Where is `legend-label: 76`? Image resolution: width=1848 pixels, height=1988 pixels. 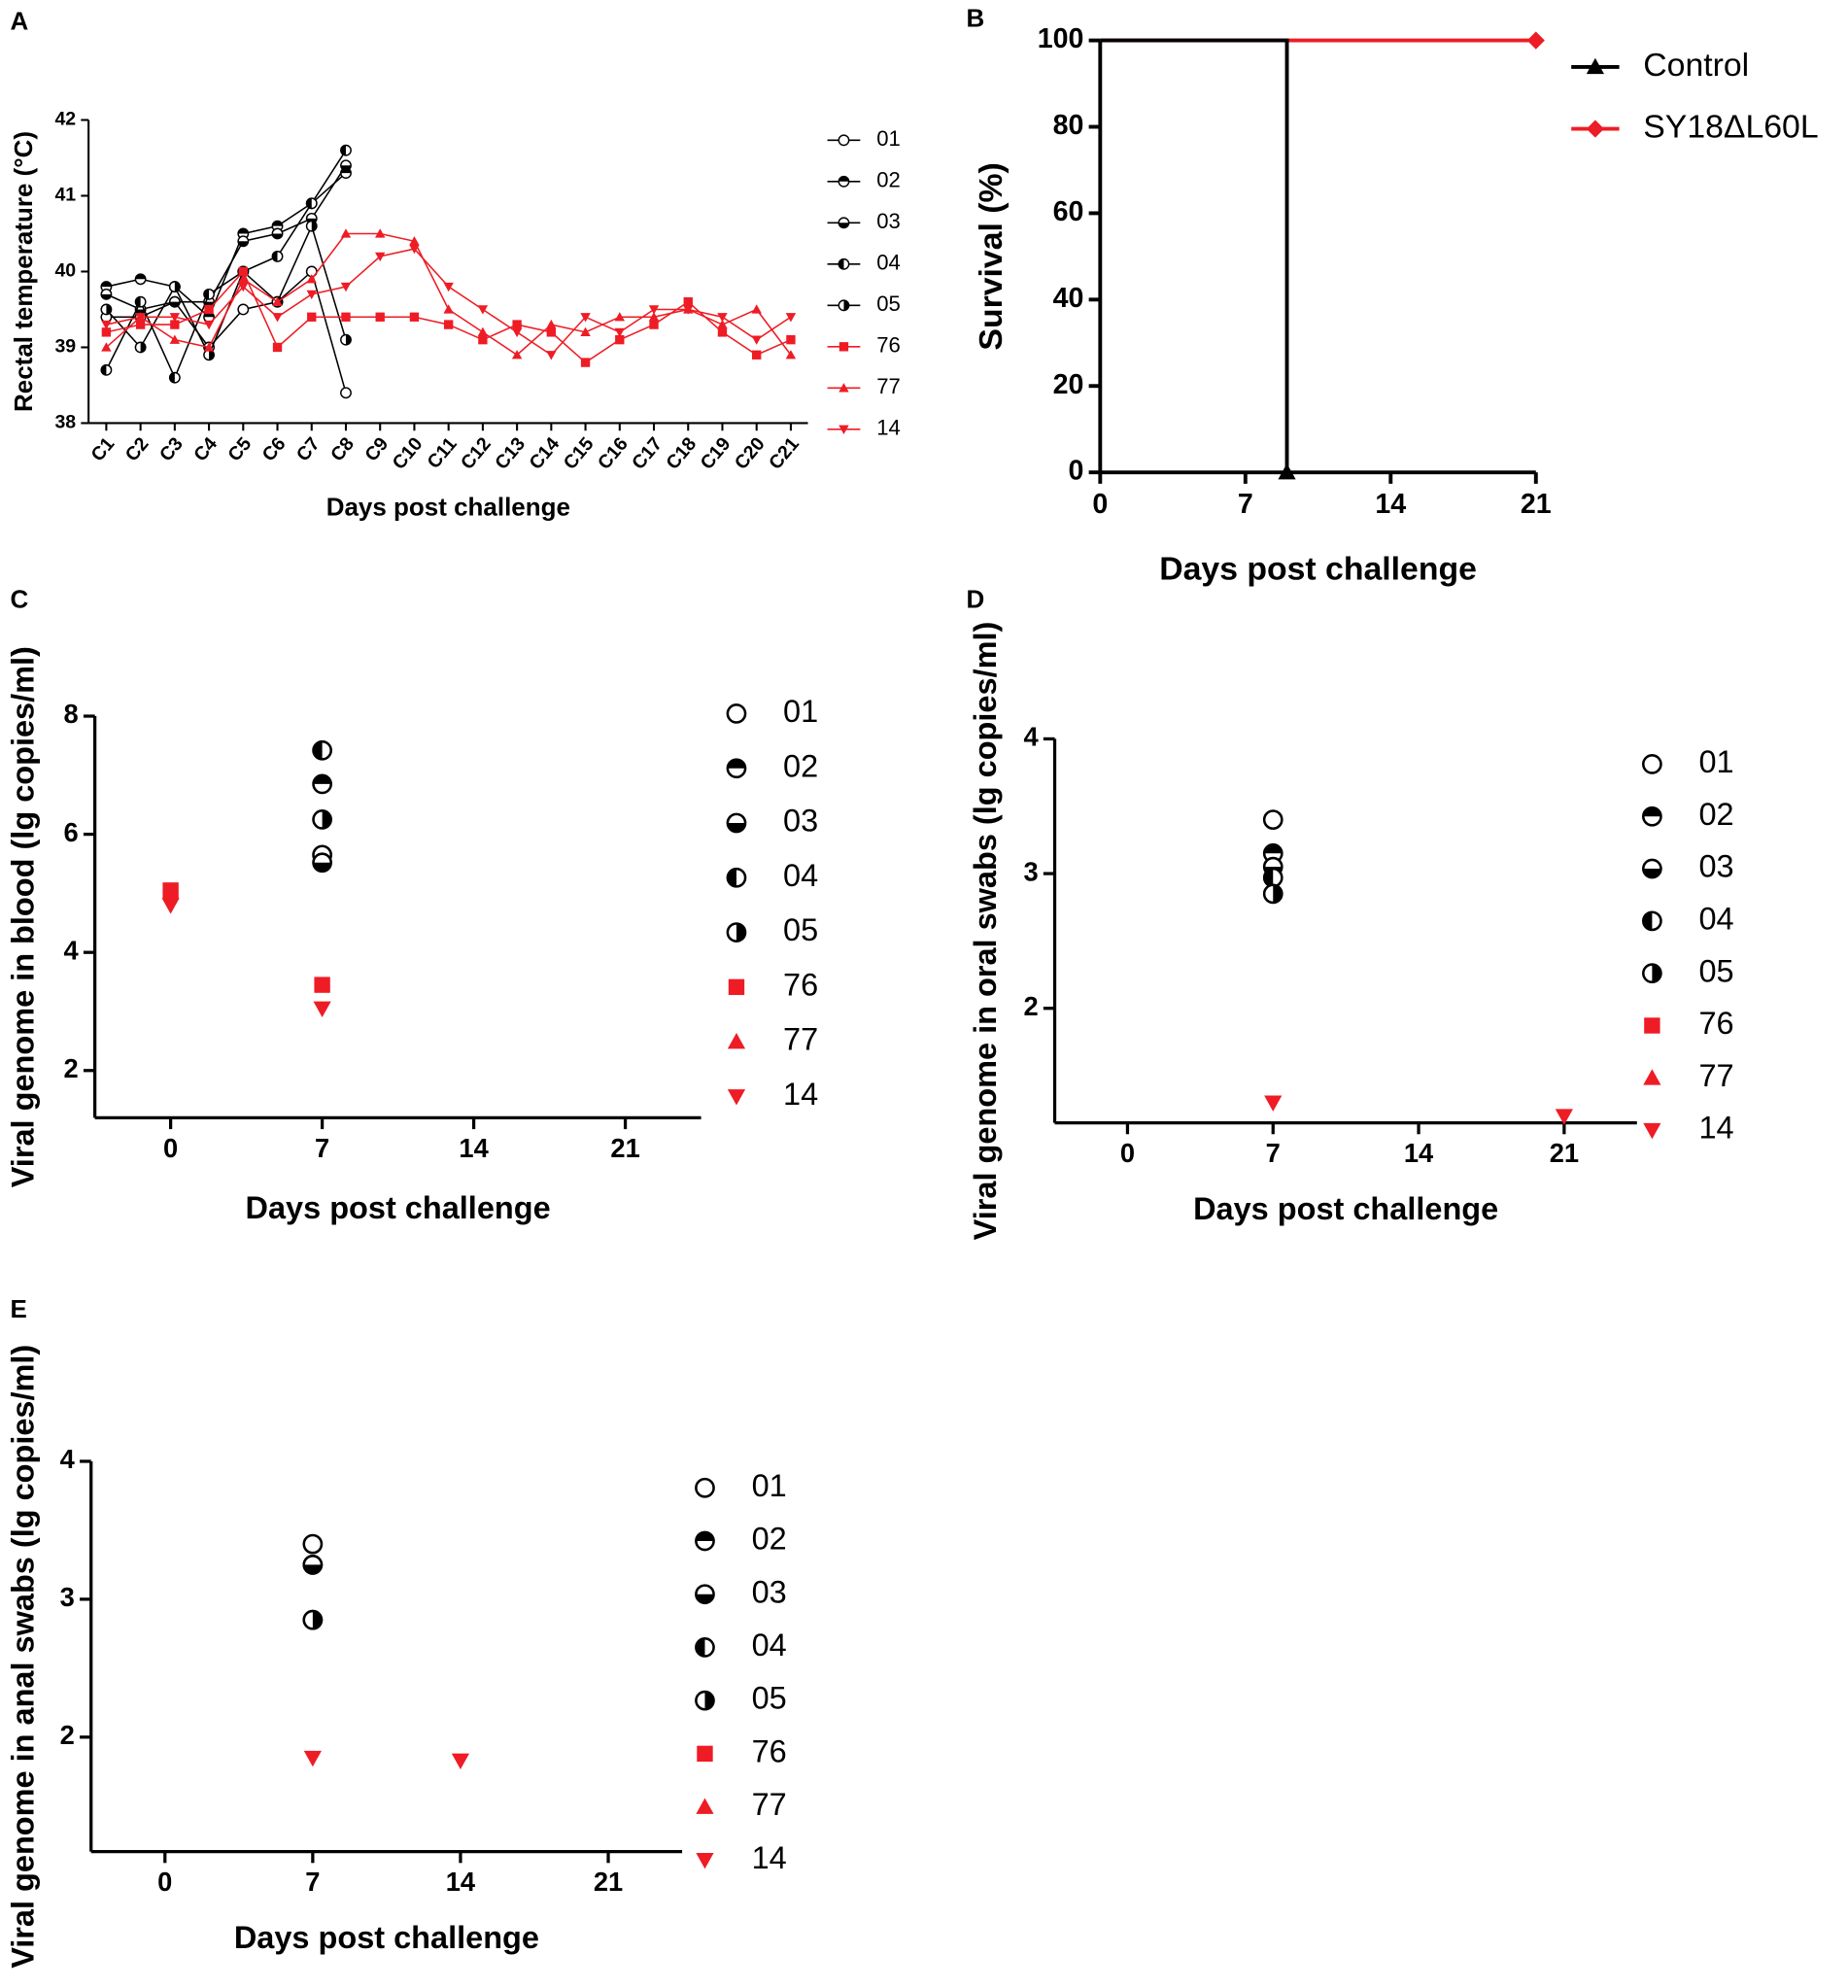
legend-label: 76 is located at coordinates (888, 345).